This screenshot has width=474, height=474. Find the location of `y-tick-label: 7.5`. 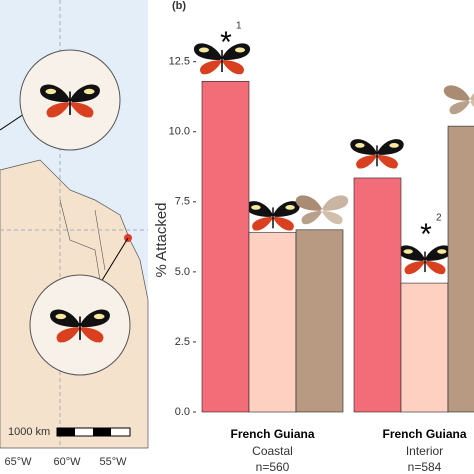

y-tick-label: 7.5 is located at coordinates (182, 202).